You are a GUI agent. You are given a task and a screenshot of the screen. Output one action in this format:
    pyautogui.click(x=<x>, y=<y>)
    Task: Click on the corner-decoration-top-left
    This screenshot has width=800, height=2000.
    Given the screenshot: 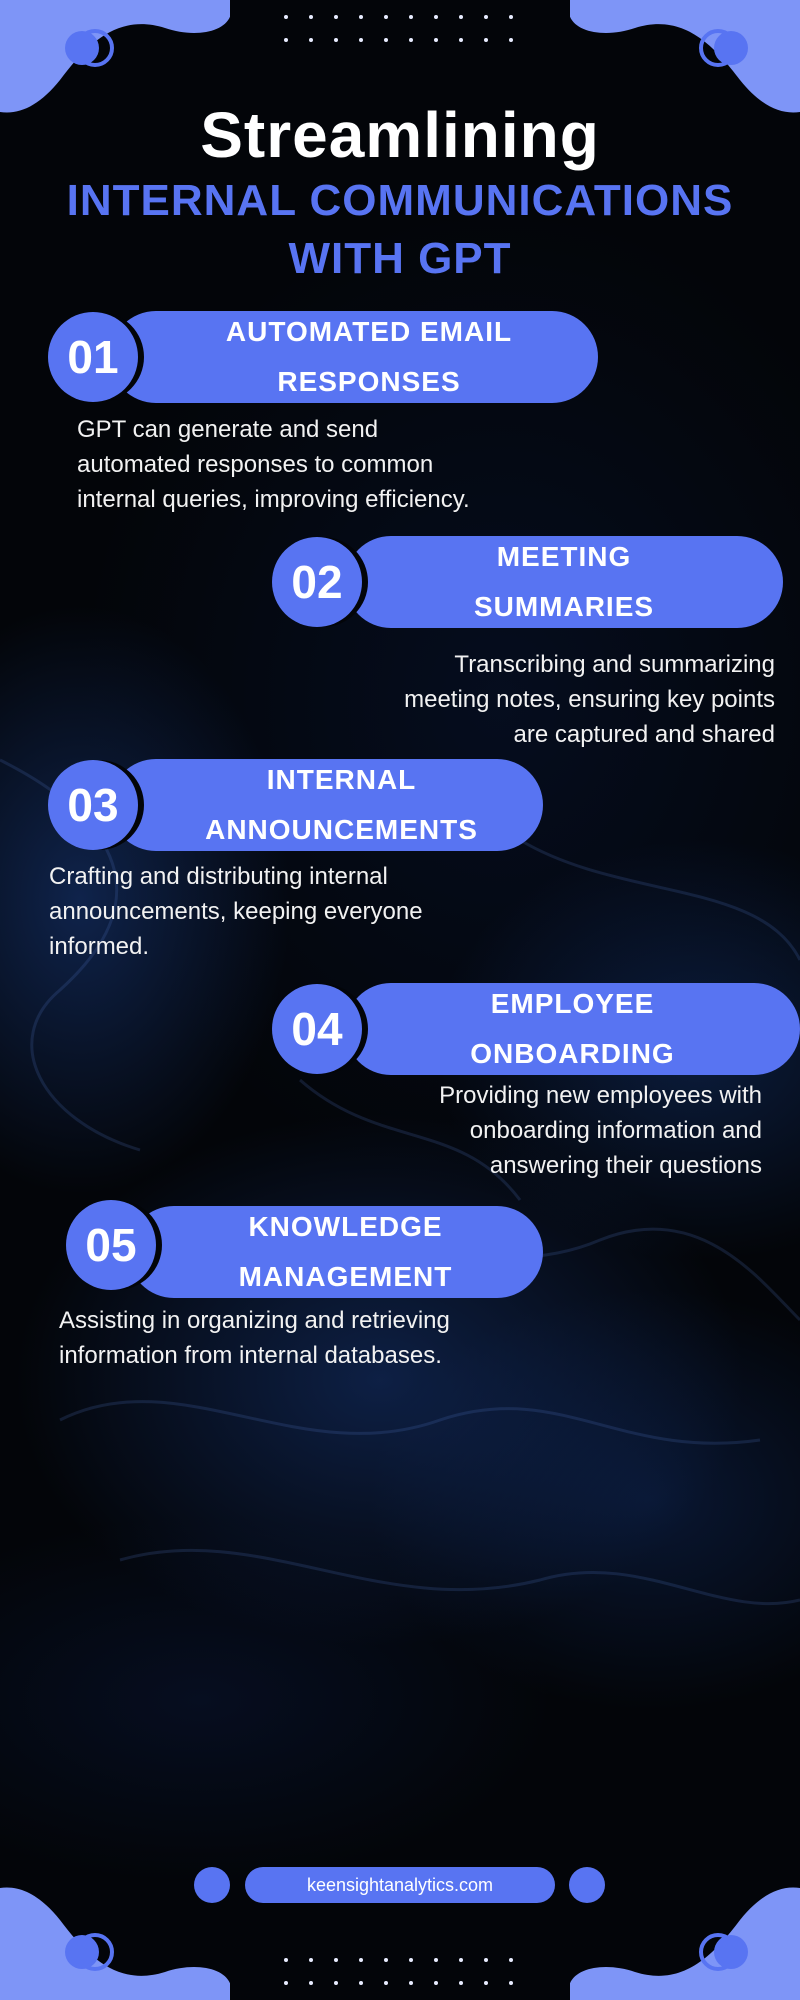 What is the action you would take?
    pyautogui.click(x=115, y=57)
    